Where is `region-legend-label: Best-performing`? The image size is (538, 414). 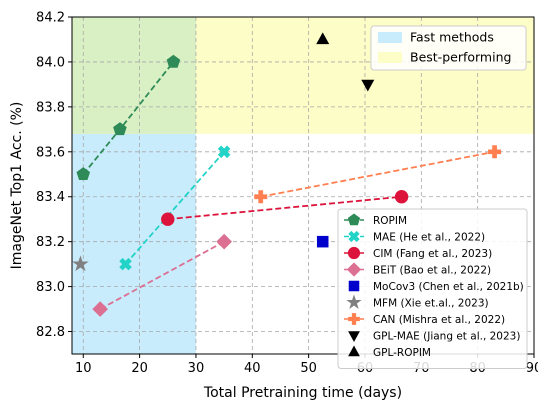 region-legend-label: Best-performing is located at coordinates (460, 57).